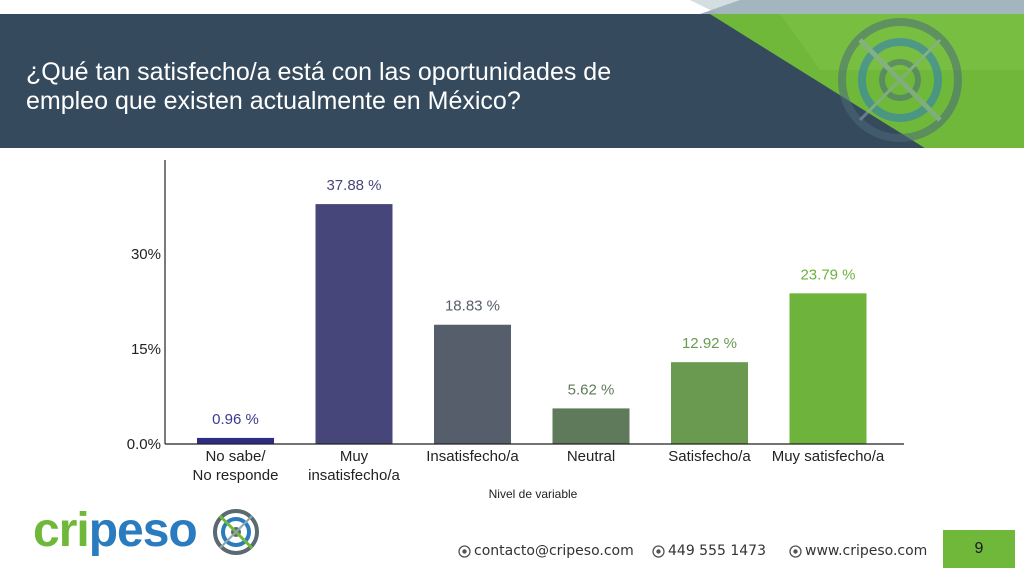 The width and height of the screenshot is (1024, 576). What do you see at coordinates (709, 456) in the screenshot?
I see `category-label: Satisfecho/a` at bounding box center [709, 456].